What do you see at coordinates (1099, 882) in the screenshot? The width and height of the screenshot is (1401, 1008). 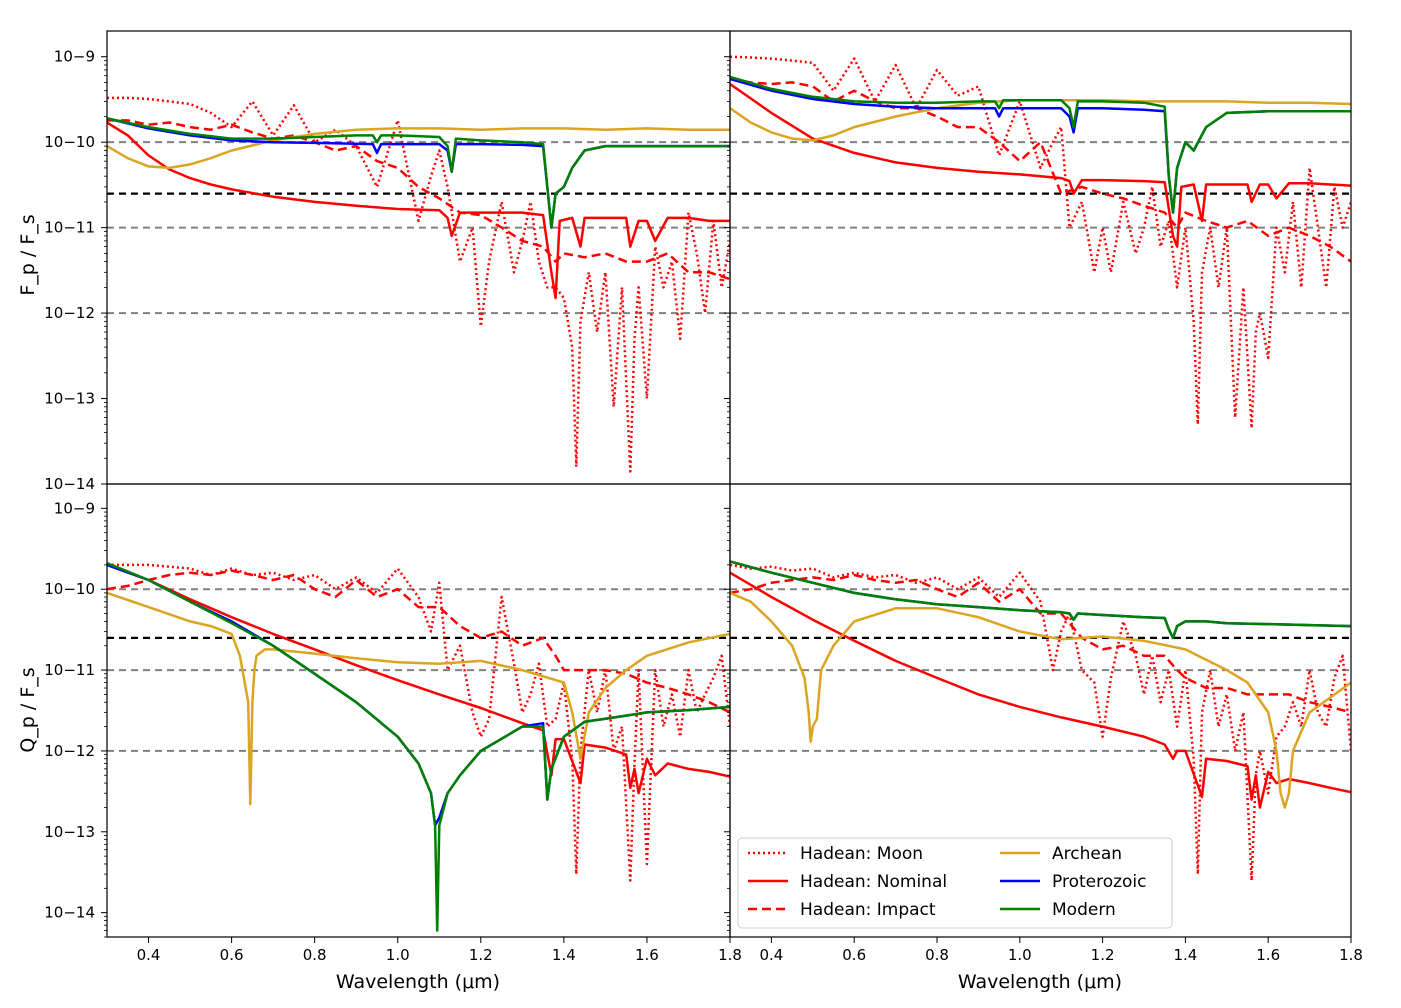 I see `legend-label: Proterozoic` at bounding box center [1099, 882].